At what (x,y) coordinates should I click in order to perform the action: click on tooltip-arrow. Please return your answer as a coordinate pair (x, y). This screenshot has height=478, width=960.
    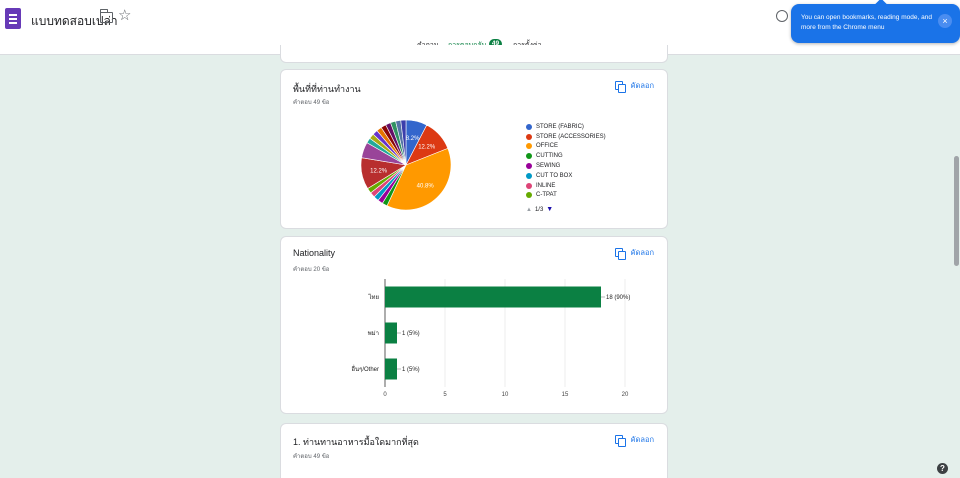
    Looking at the image, I should click on (881, 5).